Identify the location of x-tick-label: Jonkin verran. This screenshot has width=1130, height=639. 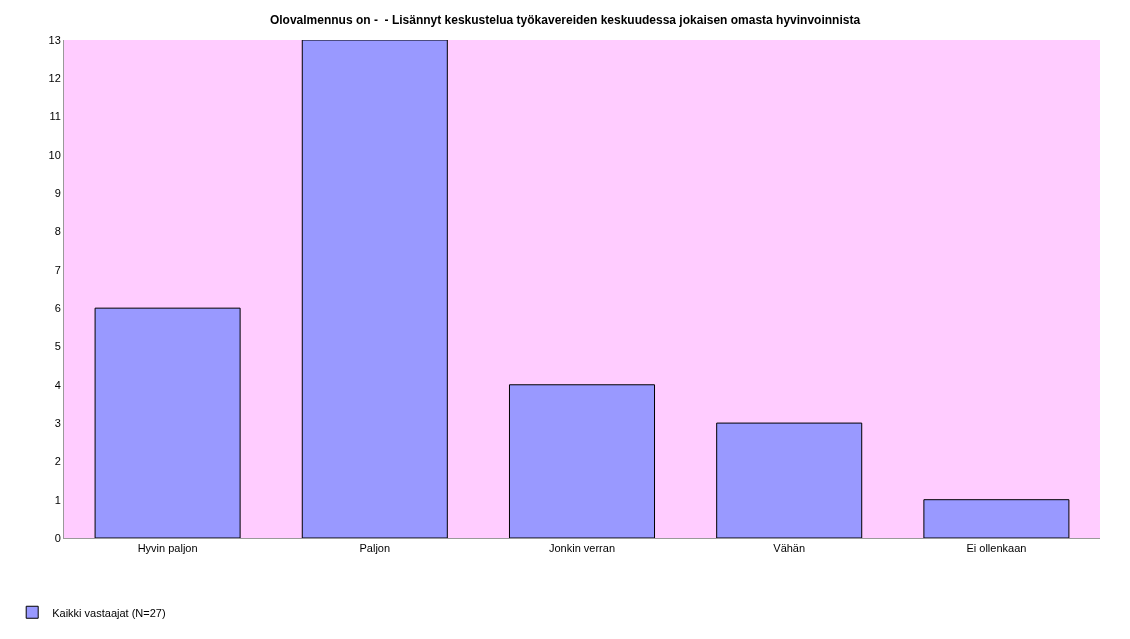
(582, 548).